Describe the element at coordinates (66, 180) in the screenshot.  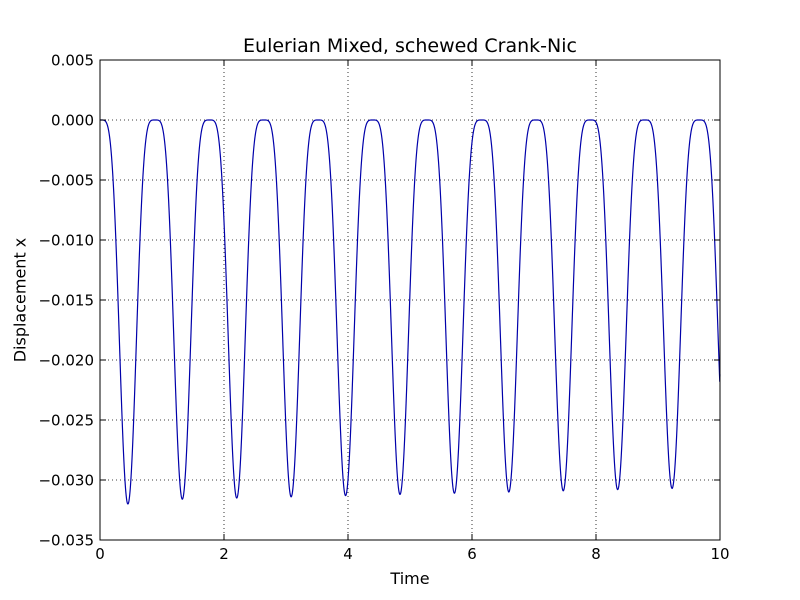
I see `y-tick-label: −0.005` at that location.